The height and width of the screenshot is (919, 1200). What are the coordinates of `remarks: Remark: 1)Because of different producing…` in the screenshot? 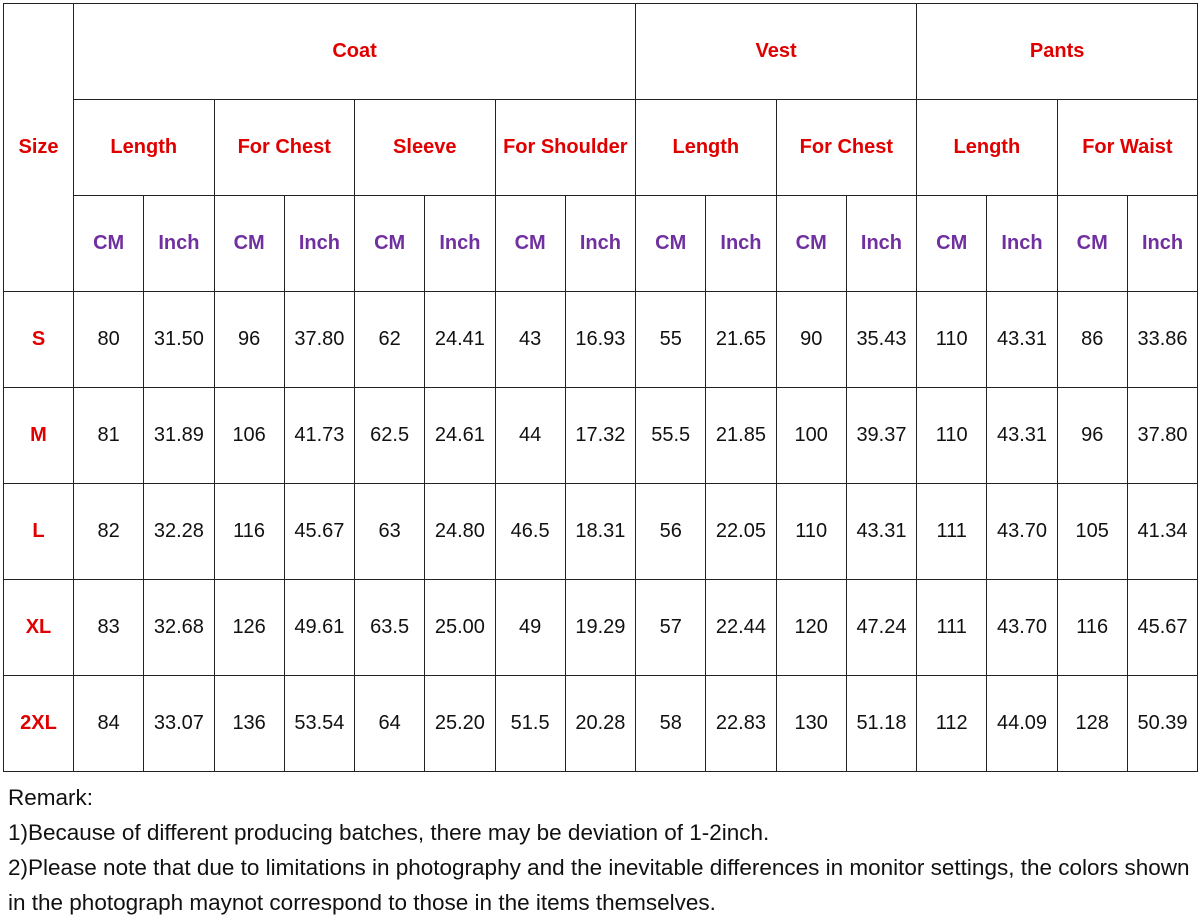 It's located at (603, 849).